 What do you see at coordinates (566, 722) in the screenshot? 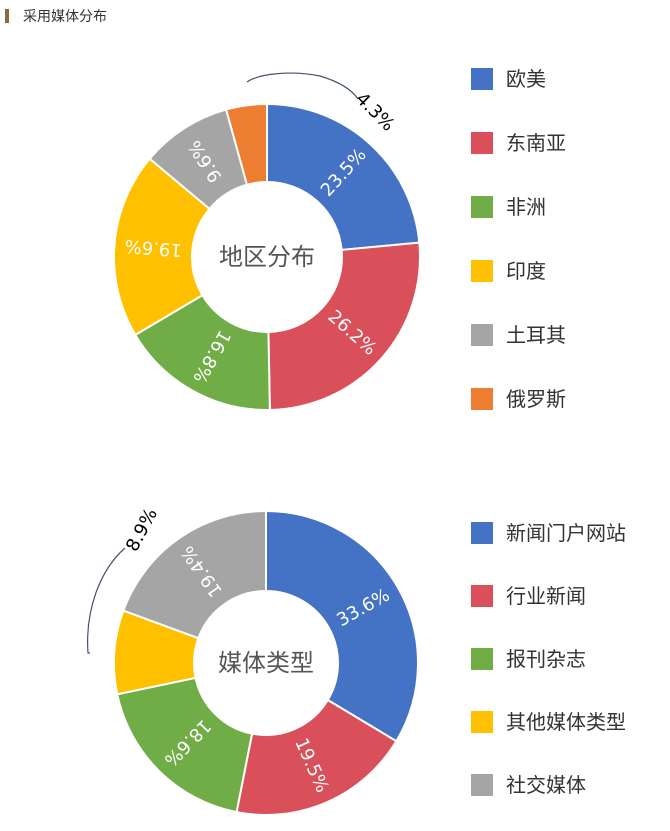
I see `legend-label: 其他媒体类型` at bounding box center [566, 722].